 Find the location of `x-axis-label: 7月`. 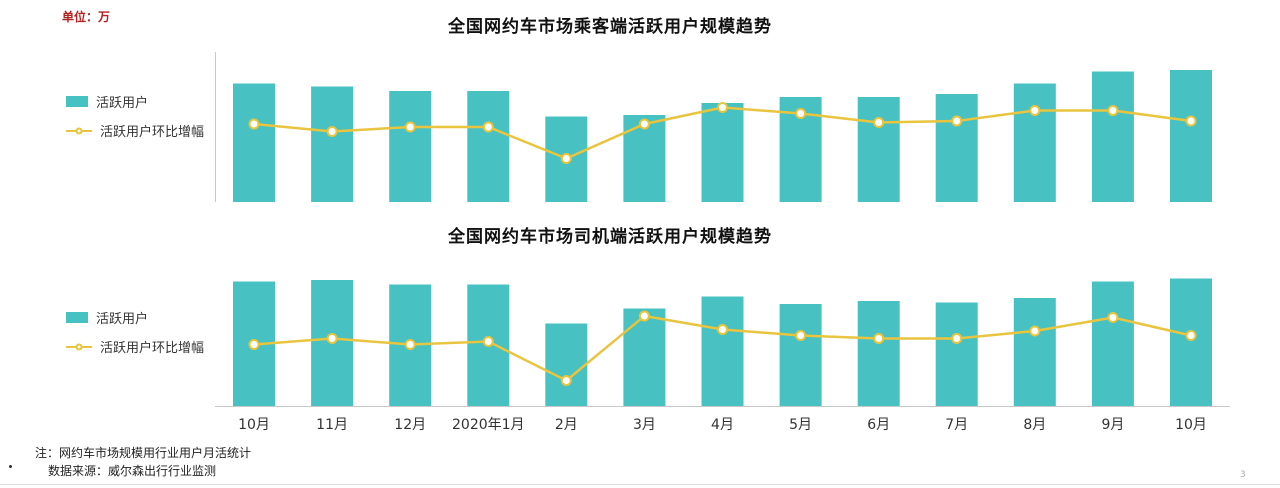

x-axis-label: 7月 is located at coordinates (956, 425).